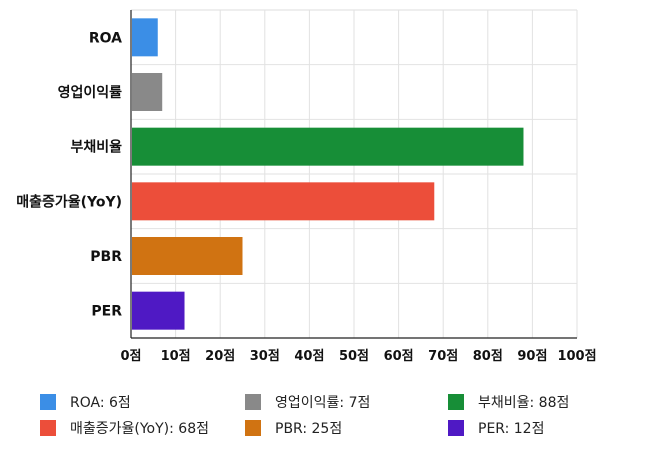  Describe the element at coordinates (130, 356) in the screenshot. I see `x-tick-label: 0점` at that location.